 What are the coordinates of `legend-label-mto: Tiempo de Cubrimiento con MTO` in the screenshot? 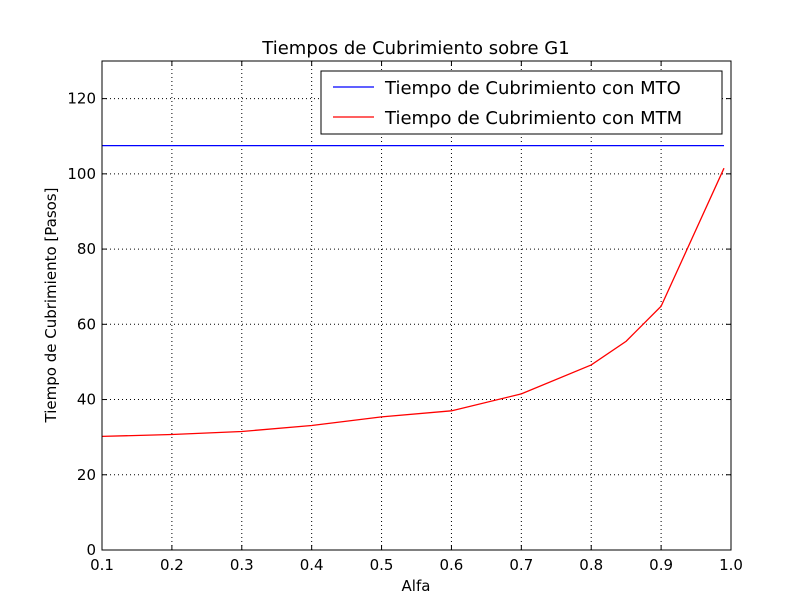 It's located at (532, 88).